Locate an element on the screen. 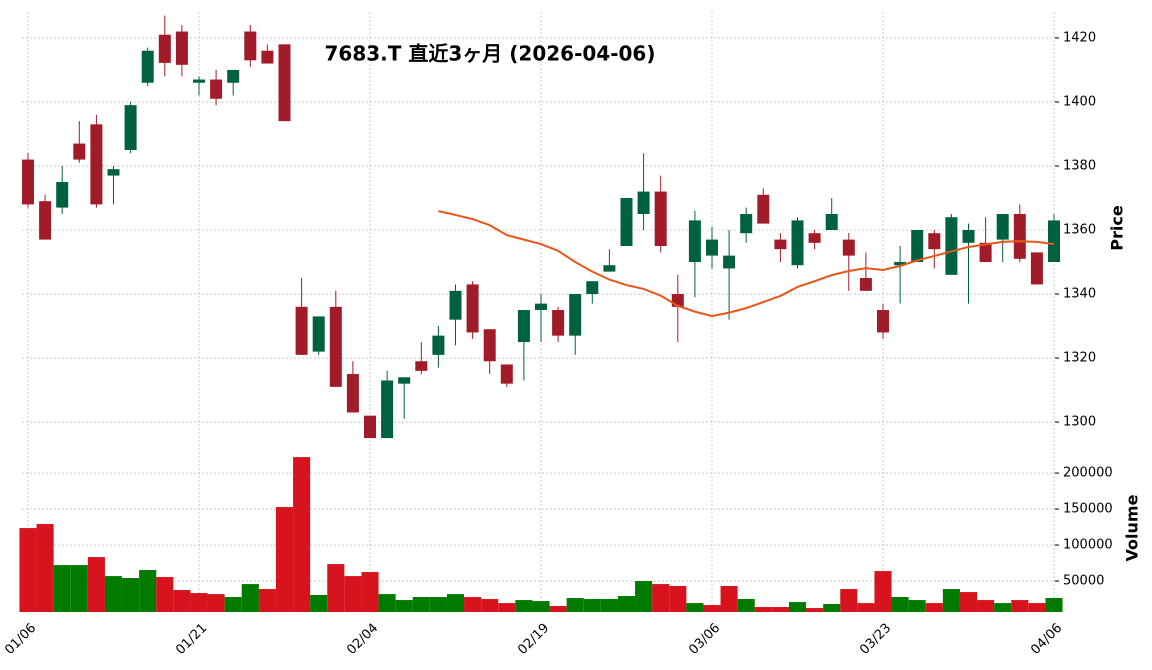 The width and height of the screenshot is (1152, 670). y-tick-label: 1320 is located at coordinates (1079, 358).